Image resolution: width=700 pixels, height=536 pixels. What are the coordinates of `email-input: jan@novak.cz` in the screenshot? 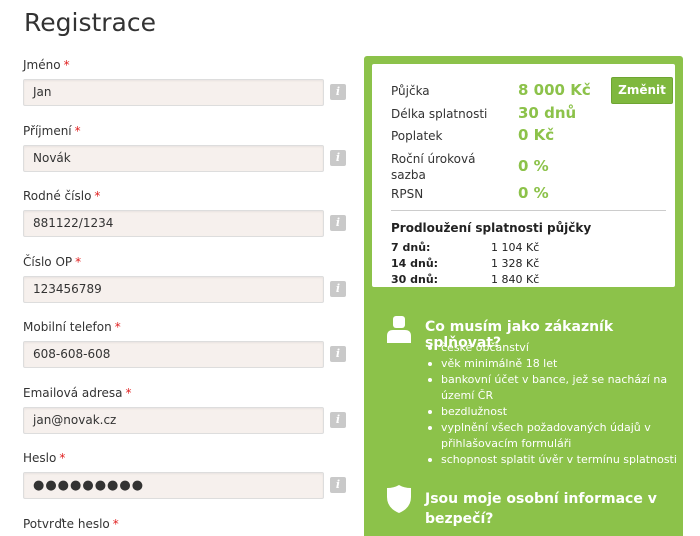 It's located at (173, 420).